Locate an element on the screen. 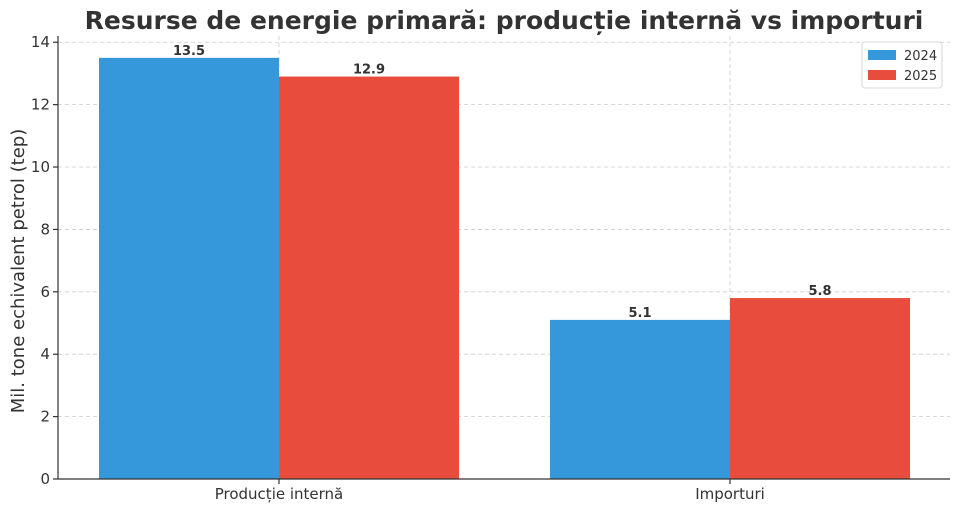 This screenshot has height=510, width=960. bar-2025-productie-interna is located at coordinates (369, 277).